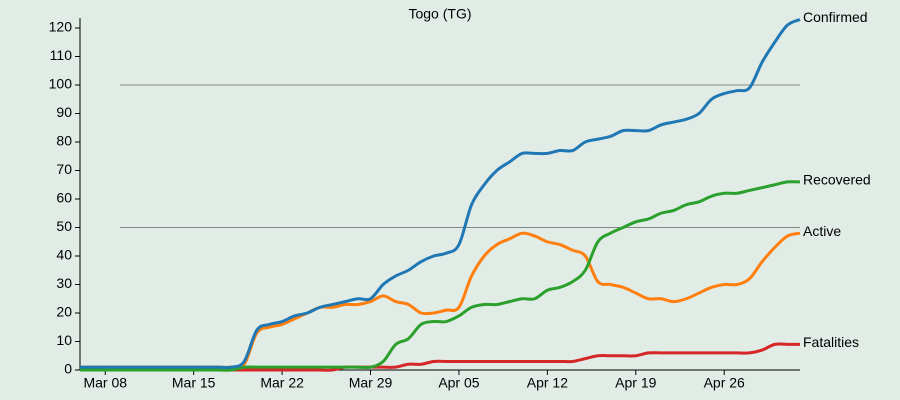 Image resolution: width=900 pixels, height=400 pixels. Describe the element at coordinates (635, 383) in the screenshot. I see `x-tick-label: Apr 19` at that location.